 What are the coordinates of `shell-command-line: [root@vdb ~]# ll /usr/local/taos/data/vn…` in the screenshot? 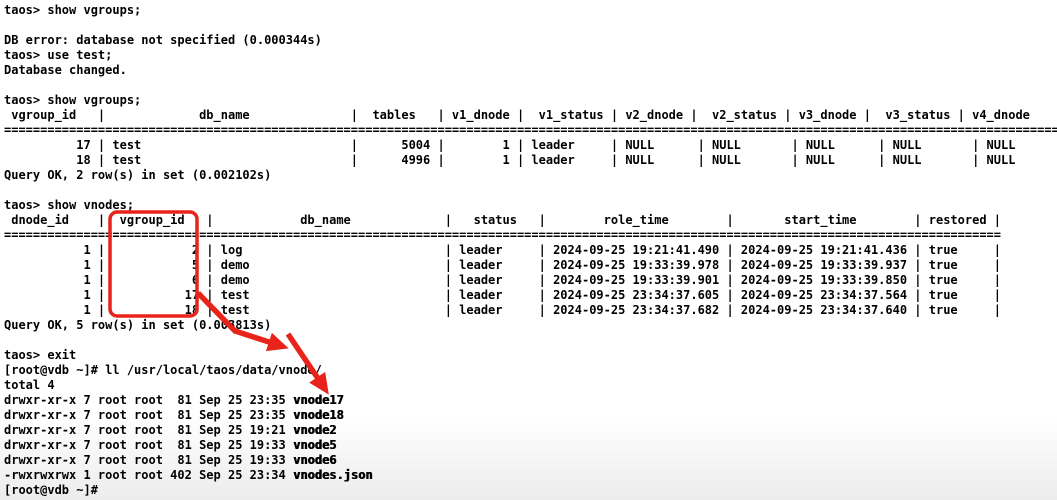 It's located at (163, 370).